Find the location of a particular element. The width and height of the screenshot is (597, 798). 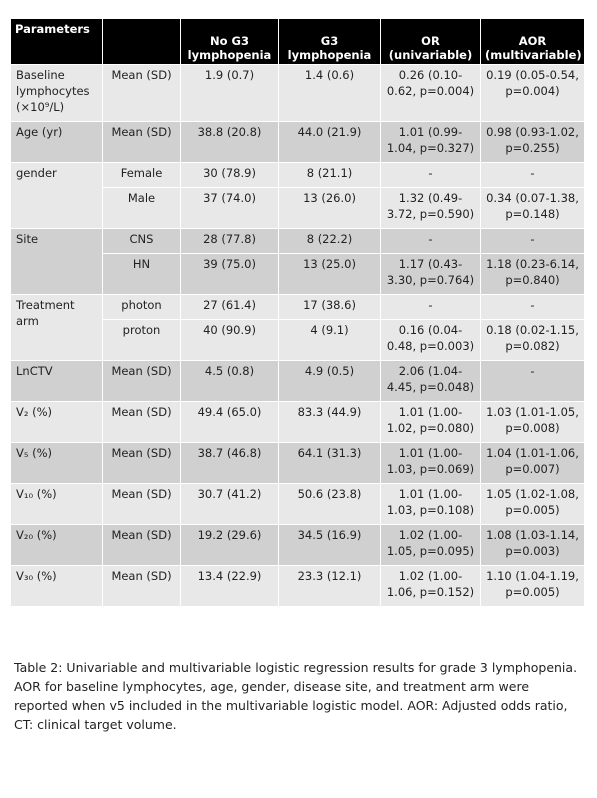

value-cell: 2.06 (1.04-4.45, p=0.048) is located at coordinates (430, 381).